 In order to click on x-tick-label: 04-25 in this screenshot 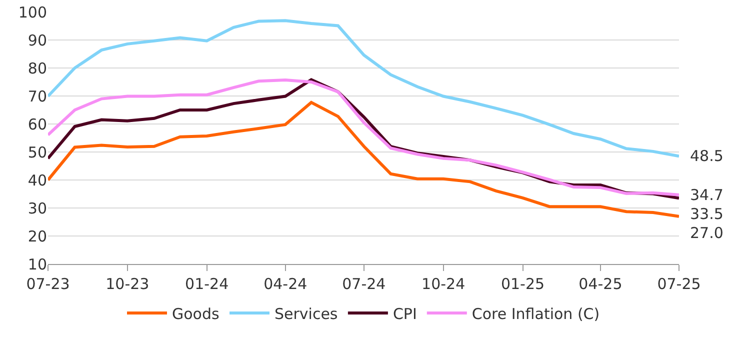, I will do `click(600, 284)`.